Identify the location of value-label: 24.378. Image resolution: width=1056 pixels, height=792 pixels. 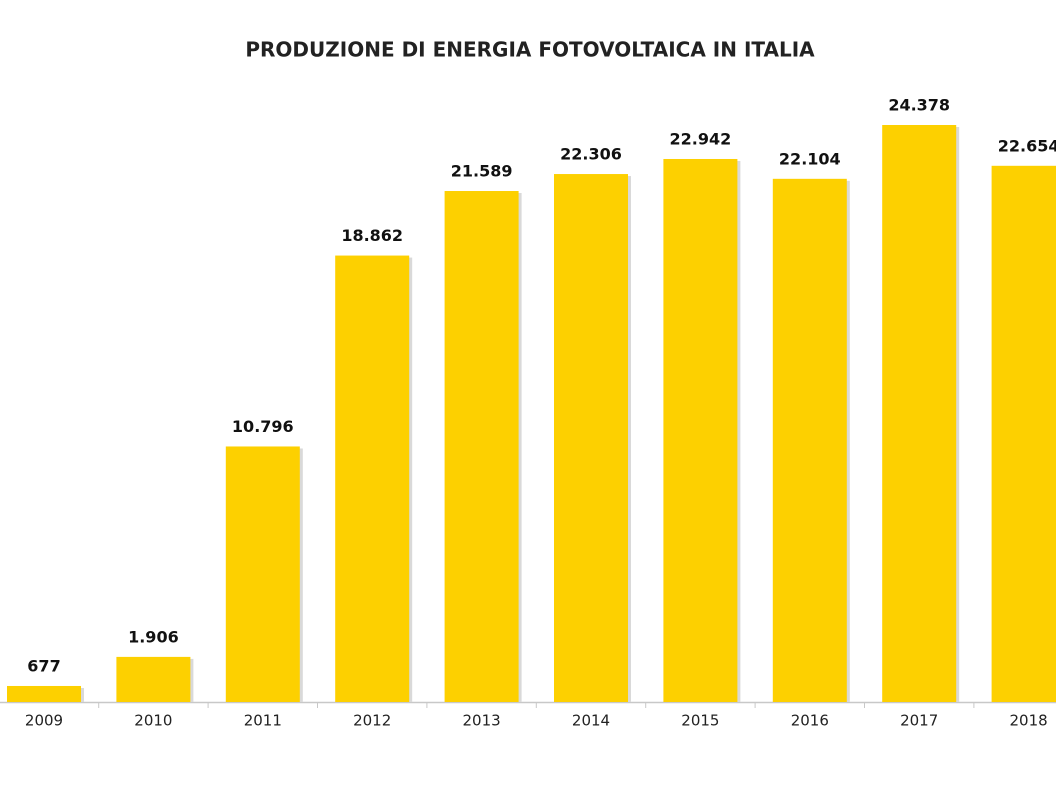
(919, 105).